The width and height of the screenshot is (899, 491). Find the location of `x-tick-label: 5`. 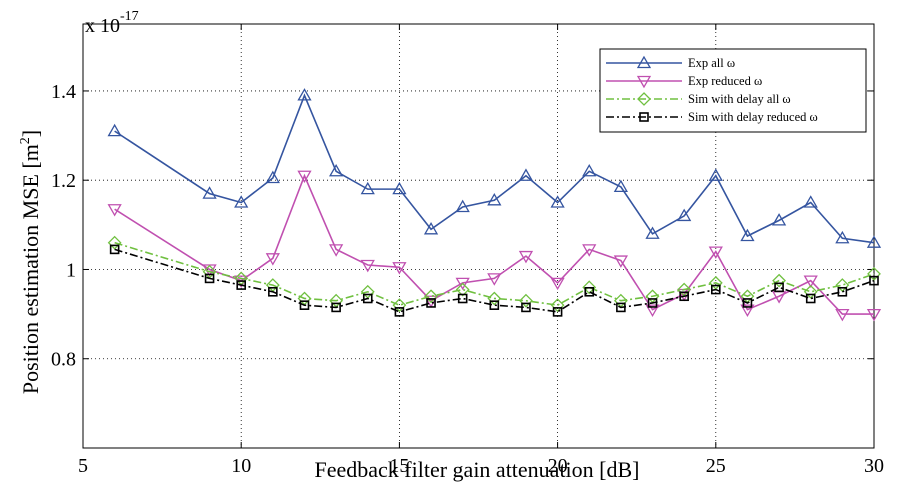

x-tick-label: 5 is located at coordinates (83, 466).